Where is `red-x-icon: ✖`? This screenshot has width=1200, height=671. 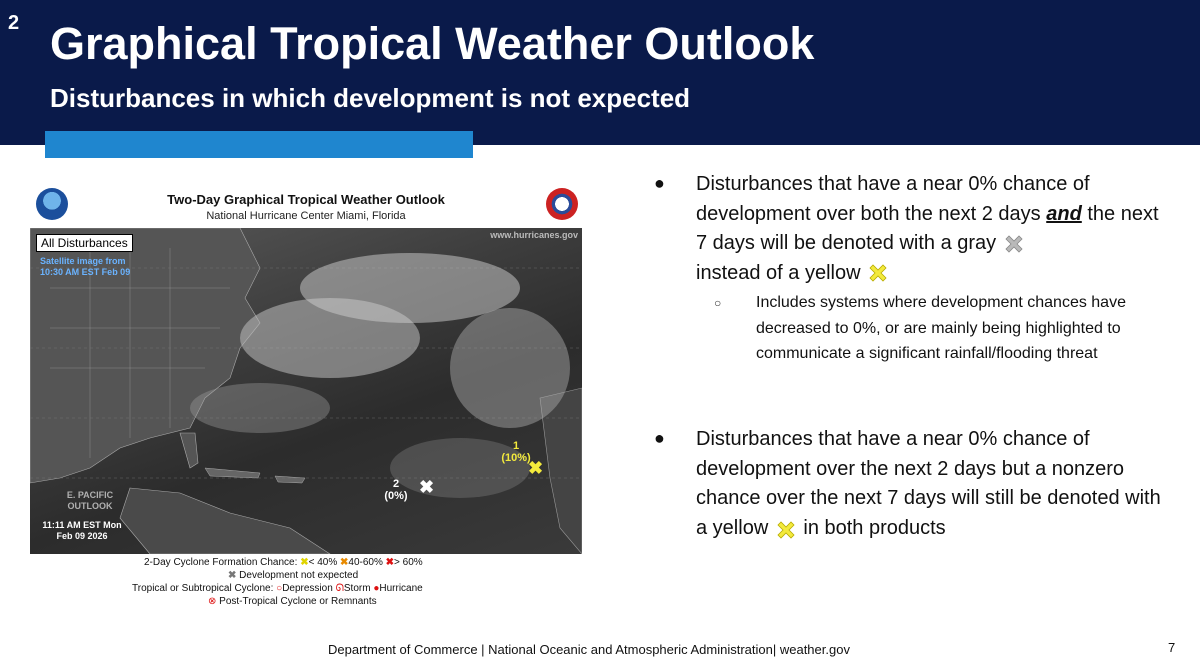 red-x-icon: ✖ is located at coordinates (390, 562).